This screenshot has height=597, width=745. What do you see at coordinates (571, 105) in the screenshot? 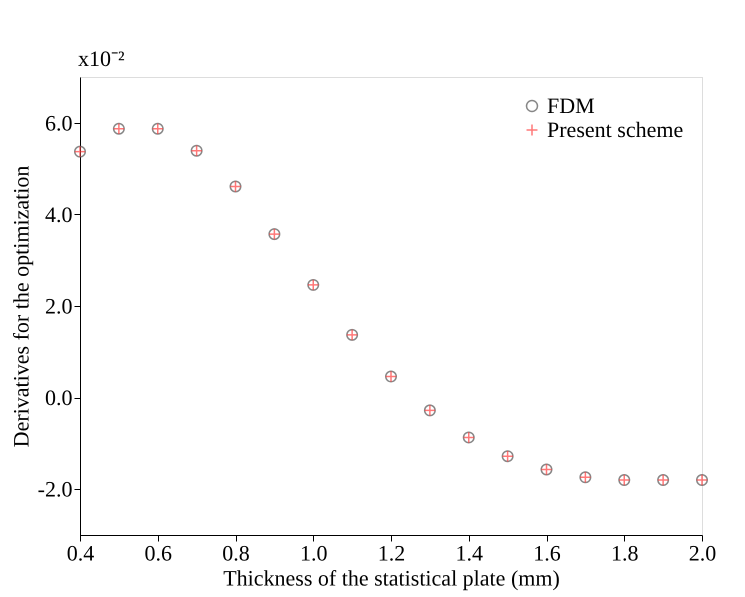
I see `legend-label: FDM` at bounding box center [571, 105].